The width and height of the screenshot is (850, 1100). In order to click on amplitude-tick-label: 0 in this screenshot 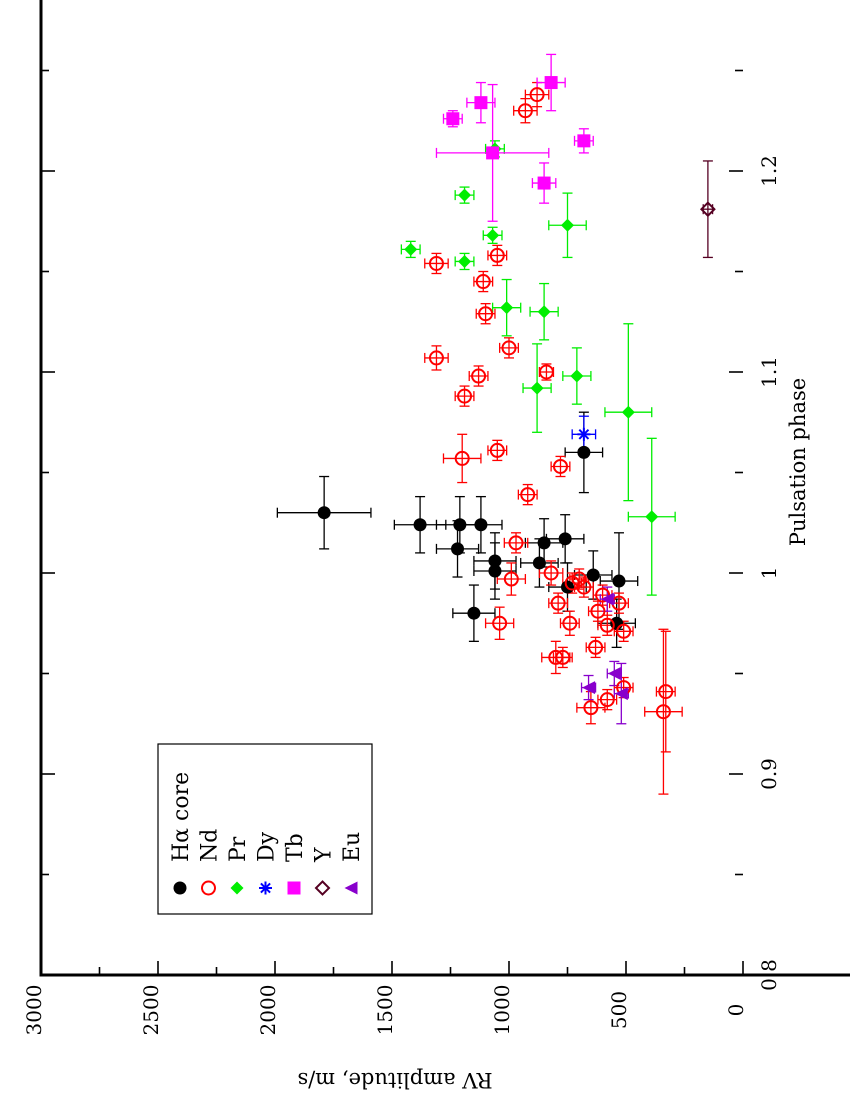, I will do `click(736, 1010)`.